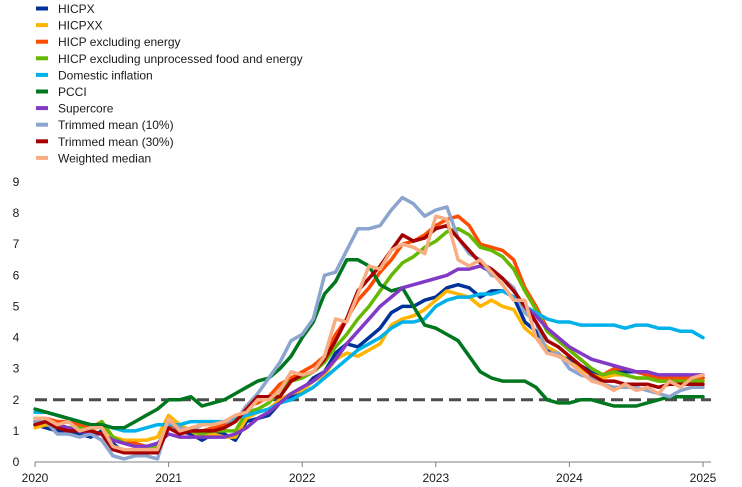 The width and height of the screenshot is (742, 487). I want to click on x-tick-label: 2022, so click(302, 478).